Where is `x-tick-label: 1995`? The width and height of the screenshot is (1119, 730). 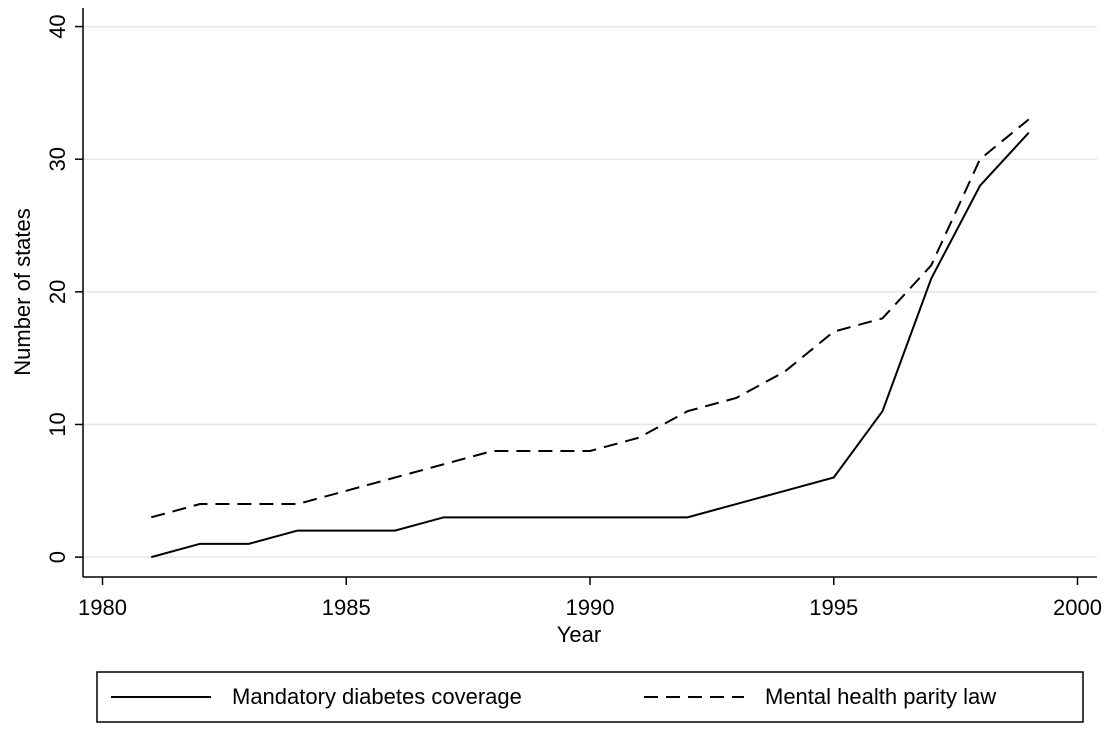
x-tick-label: 1995 is located at coordinates (833, 607).